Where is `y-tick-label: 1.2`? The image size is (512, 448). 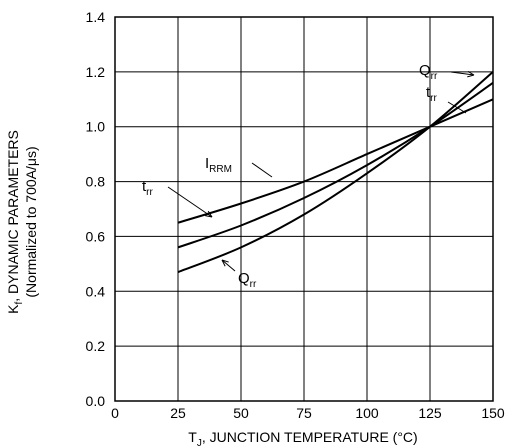 y-tick-label: 1.2 is located at coordinates (96, 72).